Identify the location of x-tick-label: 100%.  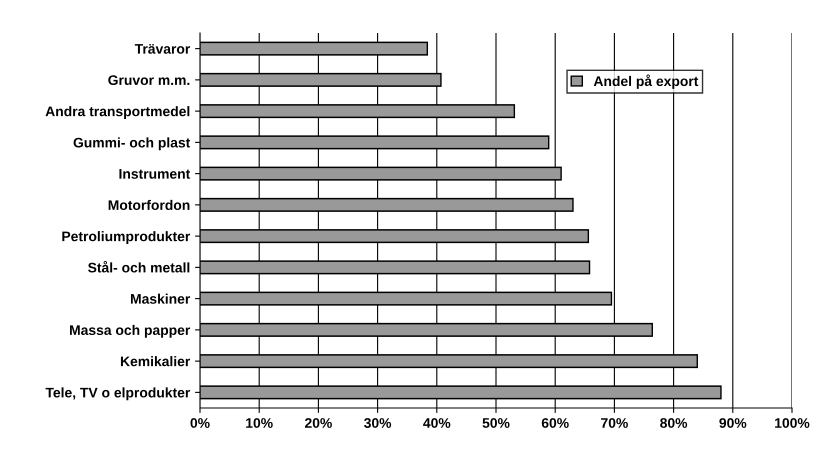
(792, 423).